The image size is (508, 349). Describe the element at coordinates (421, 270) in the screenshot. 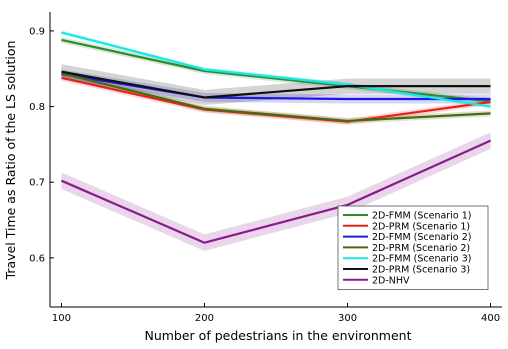

I see `legend-label: 2D-PRM (Scenario 3)` at that location.